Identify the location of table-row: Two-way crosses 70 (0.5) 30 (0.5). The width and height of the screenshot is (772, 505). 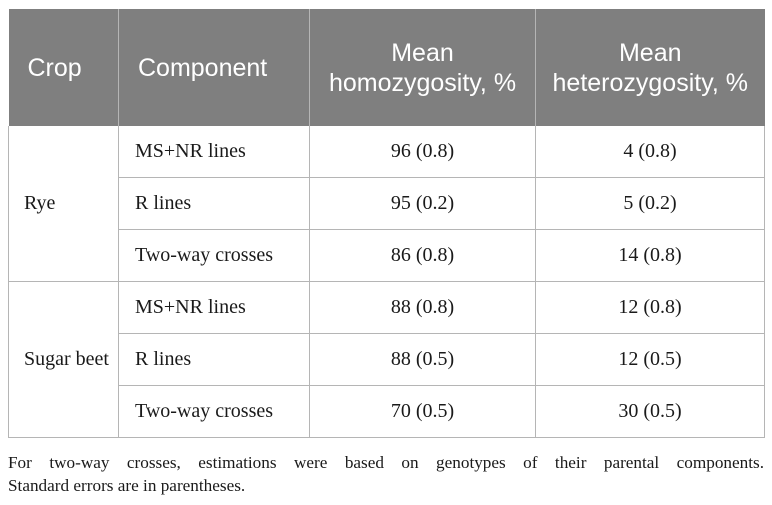
(387, 411).